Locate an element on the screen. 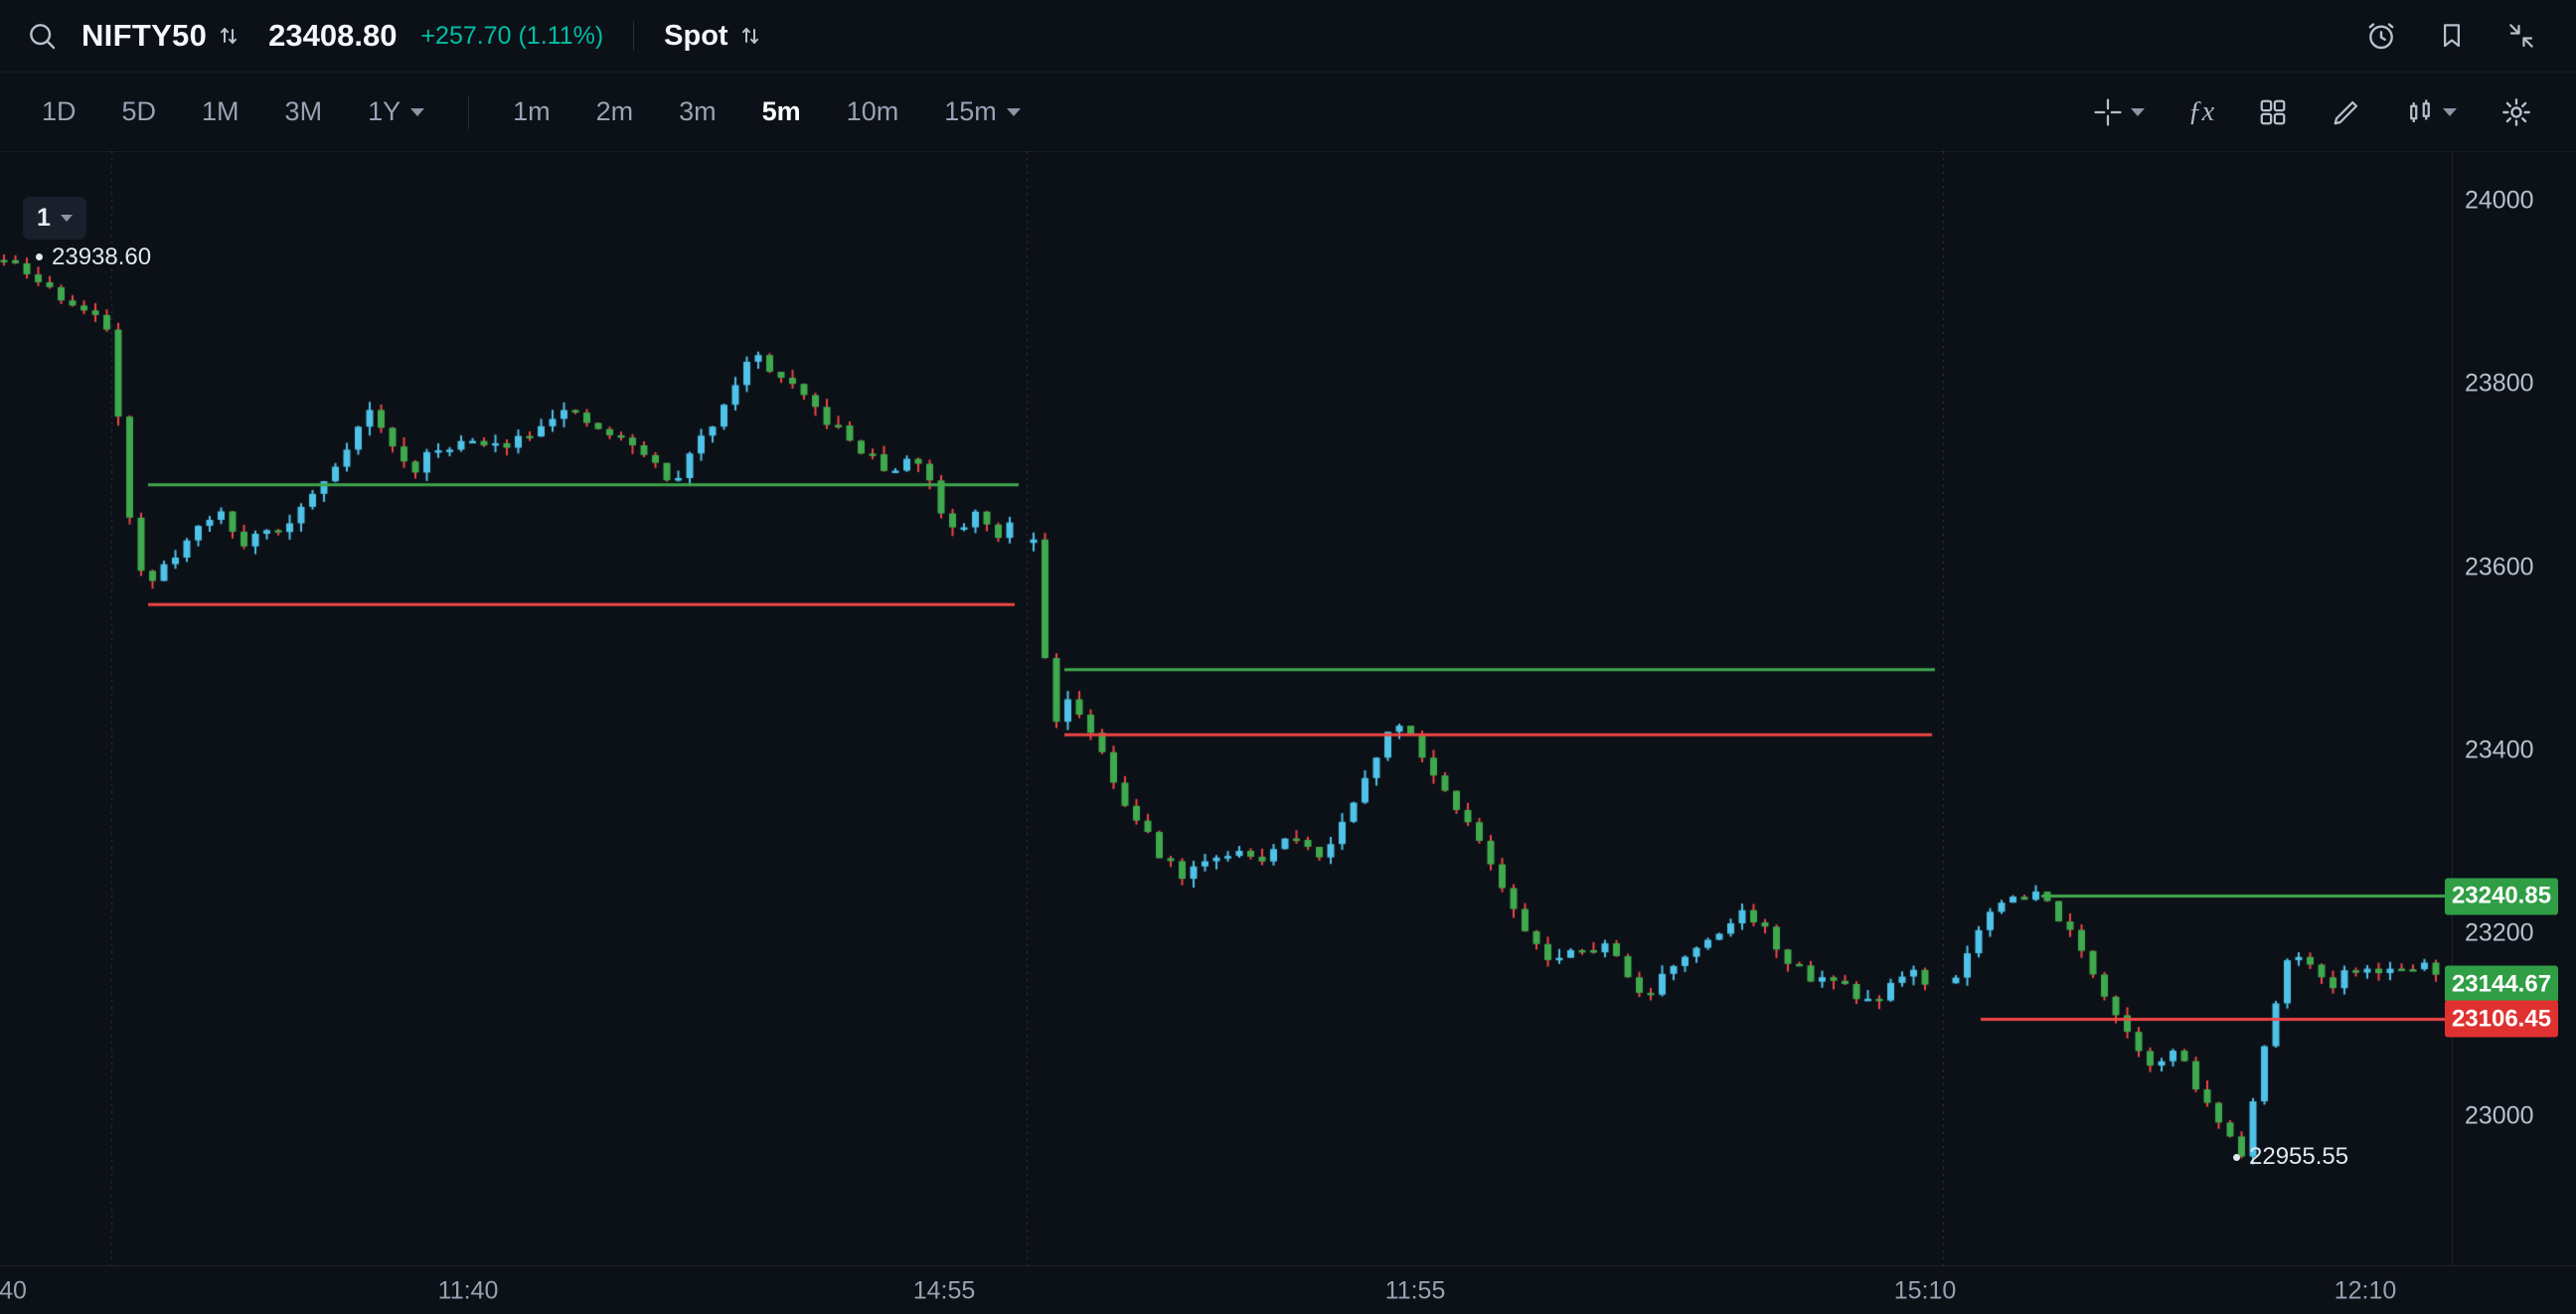 This screenshot has height=1314, width=2576. price-marker: 23938.60 is located at coordinates (93, 257).